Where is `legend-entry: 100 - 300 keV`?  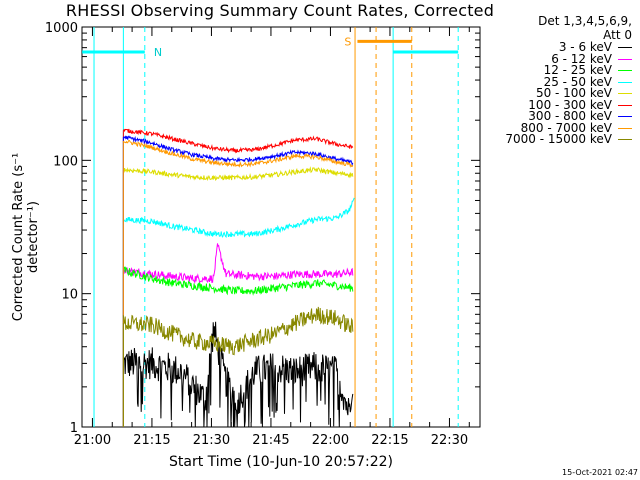
legend-entry: 100 - 300 keV is located at coordinates (556, 104).